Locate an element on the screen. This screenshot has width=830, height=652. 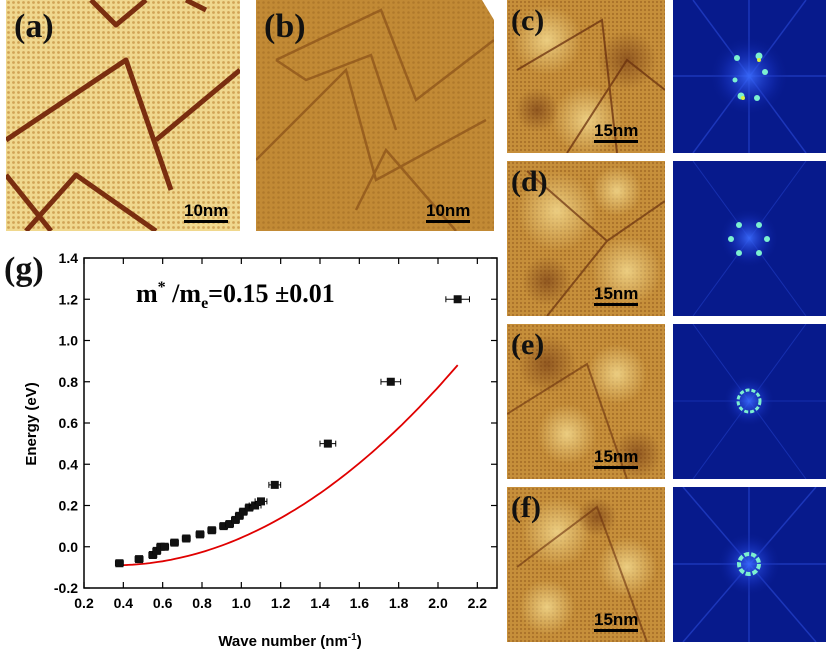
x-tick-label: 1.6 is located at coordinates (360, 603).